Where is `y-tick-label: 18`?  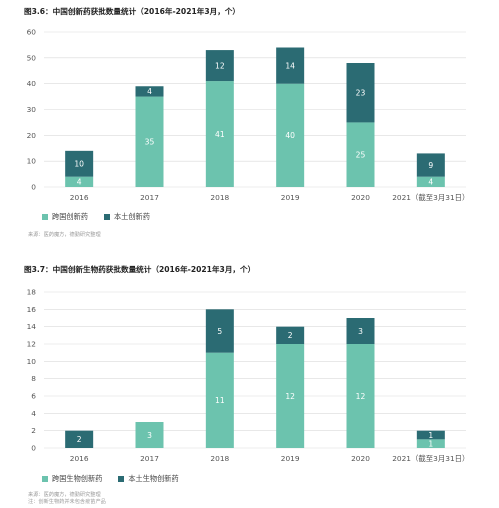 y-tick-label: 18 is located at coordinates (32, 292).